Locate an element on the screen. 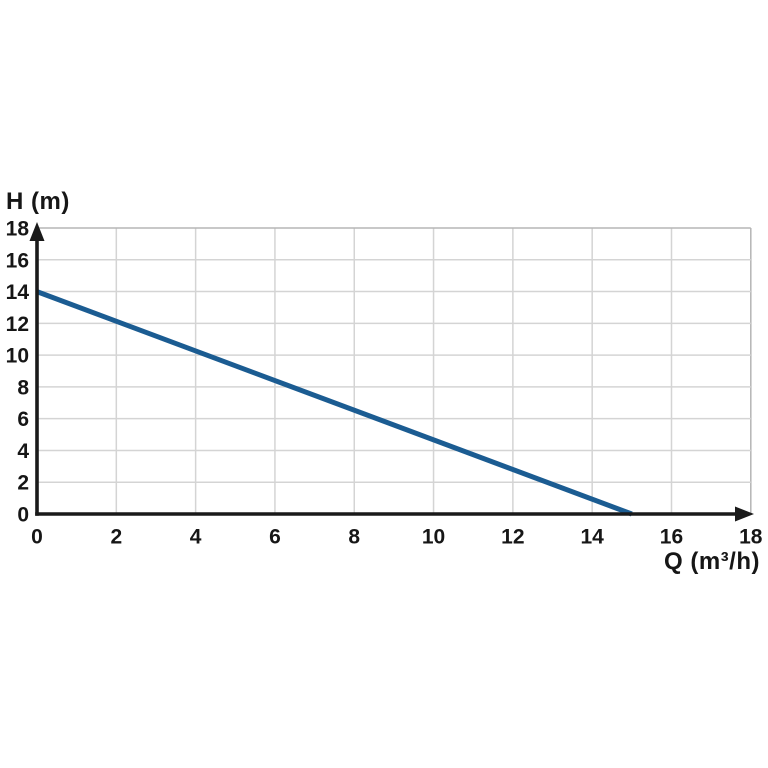  y-tick-label: 8 is located at coordinates (23, 387).